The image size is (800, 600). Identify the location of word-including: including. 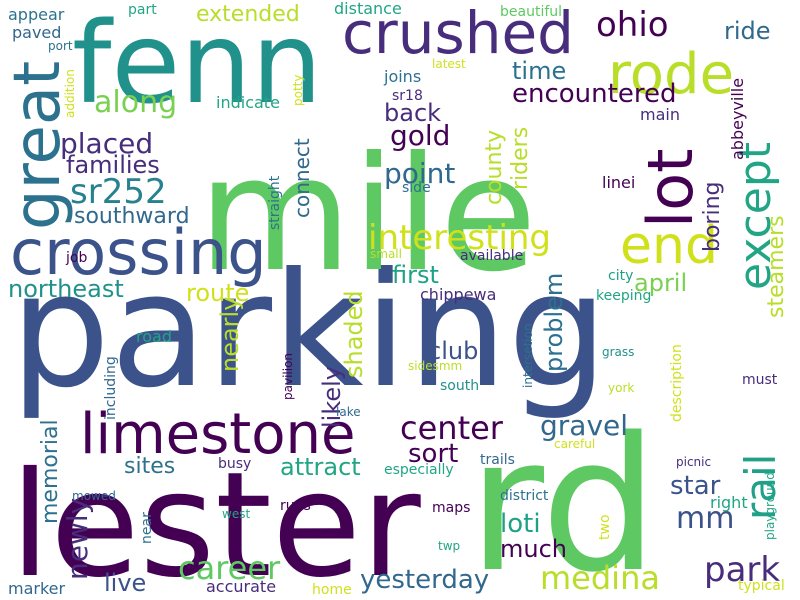
(111, 388).